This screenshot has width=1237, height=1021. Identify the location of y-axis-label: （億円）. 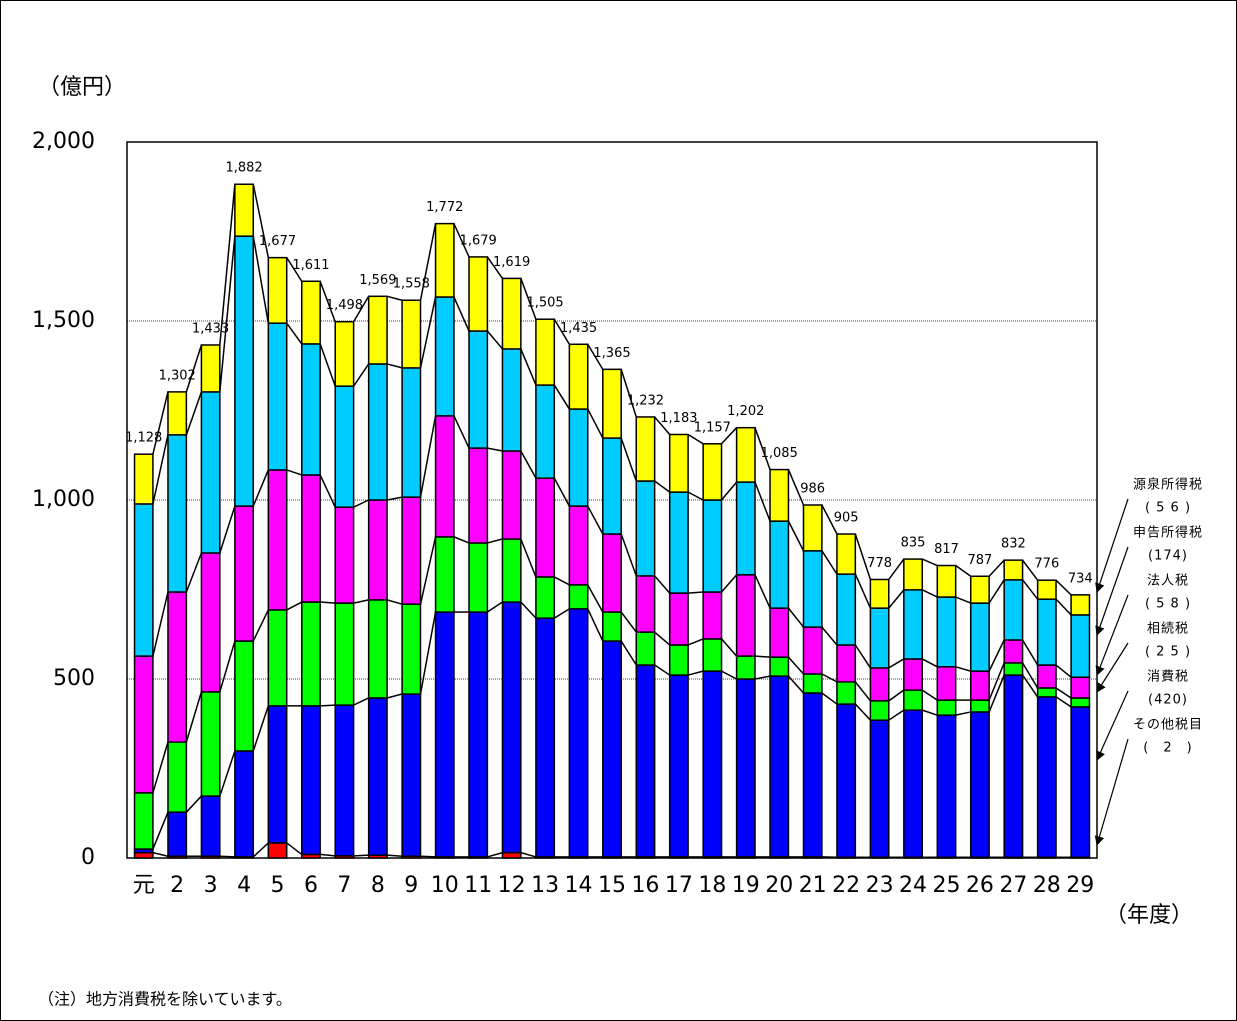
(82, 87).